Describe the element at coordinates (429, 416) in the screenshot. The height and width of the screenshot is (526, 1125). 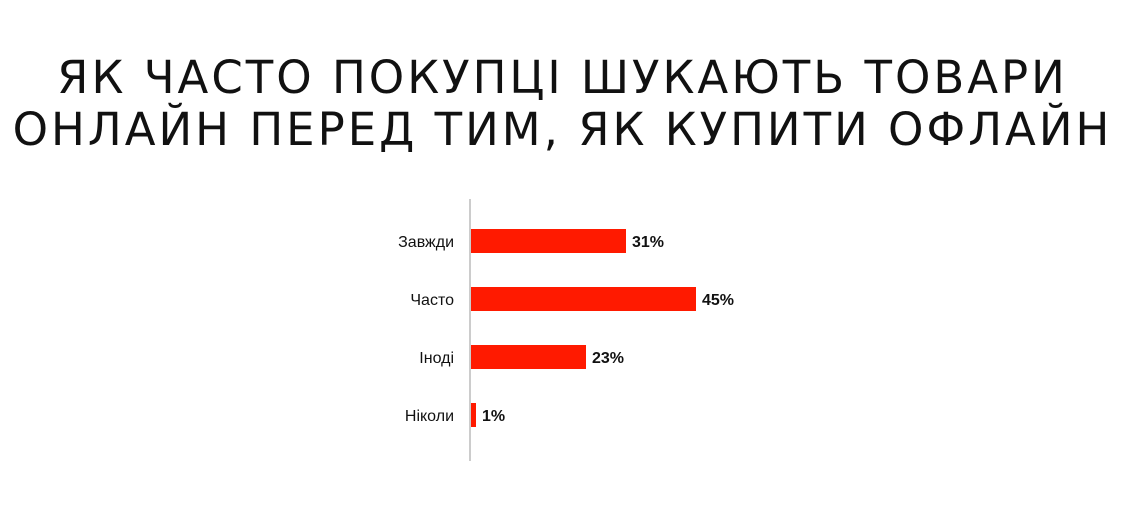
I see `category-label: Ніколи` at that location.